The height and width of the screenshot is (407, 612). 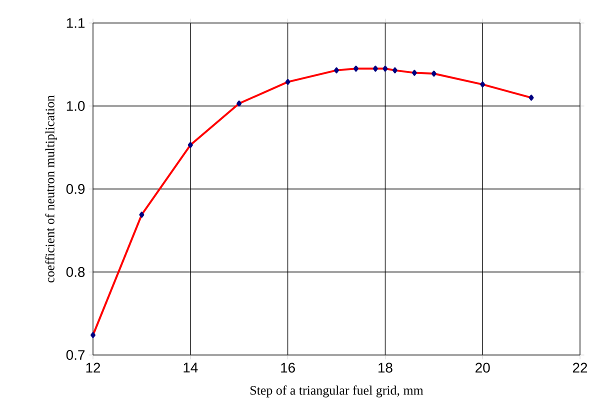 What do you see at coordinates (385, 367) in the screenshot?
I see `x-tick-label: 18` at bounding box center [385, 367].